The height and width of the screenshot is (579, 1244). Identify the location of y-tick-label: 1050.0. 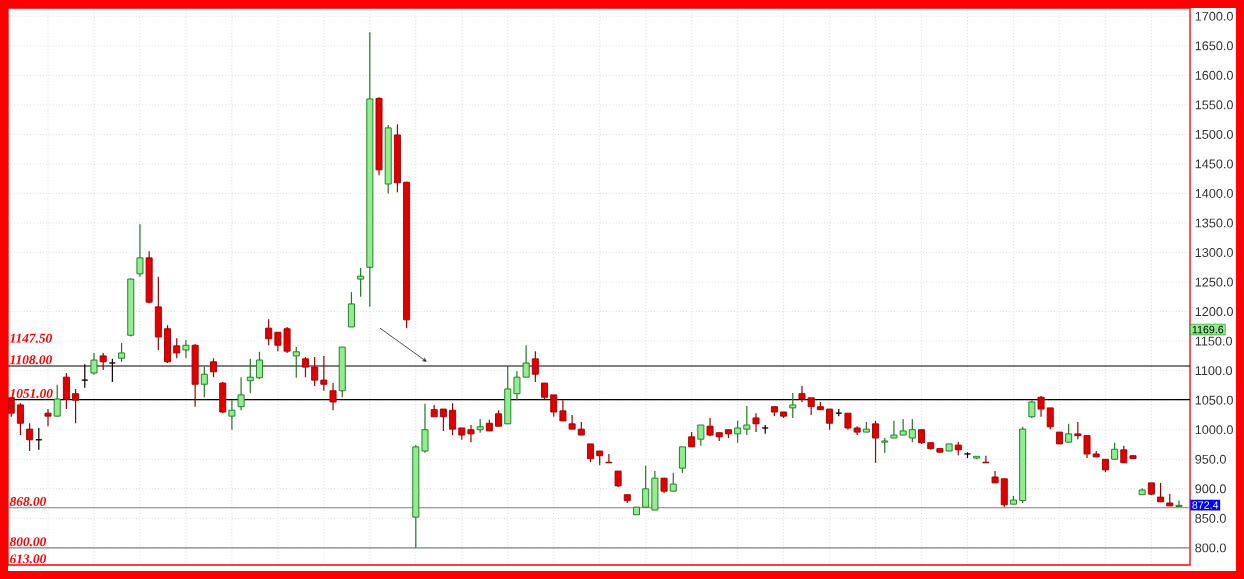
(1214, 400).